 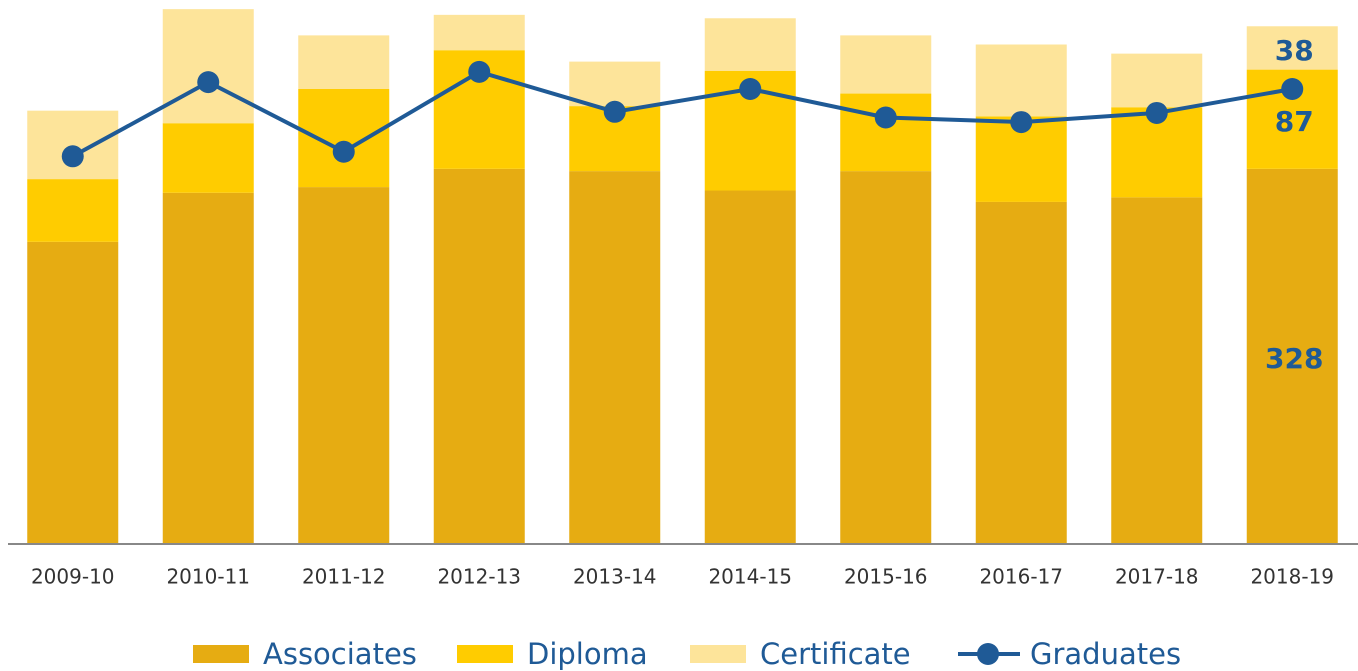 What do you see at coordinates (587, 654) in the screenshot?
I see `legend-label: Diploma` at bounding box center [587, 654].